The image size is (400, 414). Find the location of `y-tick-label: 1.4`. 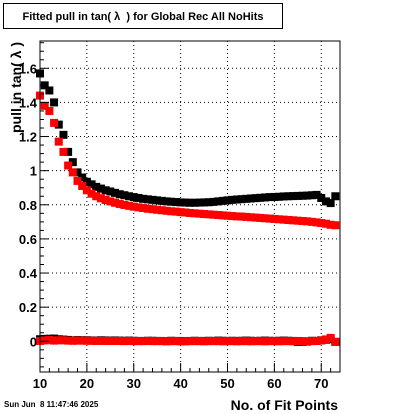

y-tick-label: 1.4 is located at coordinates (28, 102).